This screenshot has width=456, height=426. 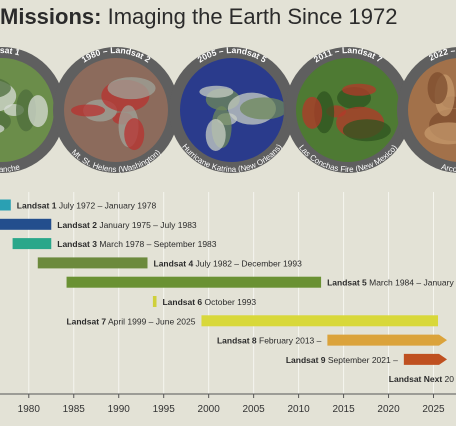 I want to click on mission-period: July 1982 – December 1993, so click(x=247, y=263).